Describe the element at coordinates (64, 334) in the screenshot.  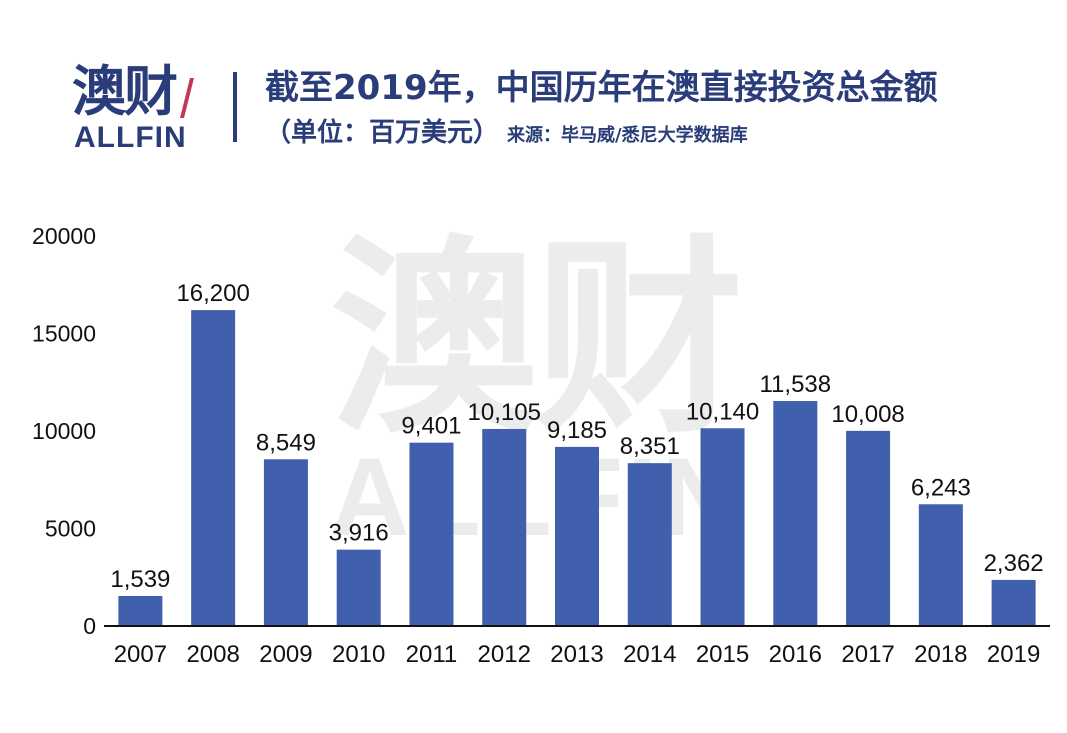
I see `y-tick-label: 15000` at that location.